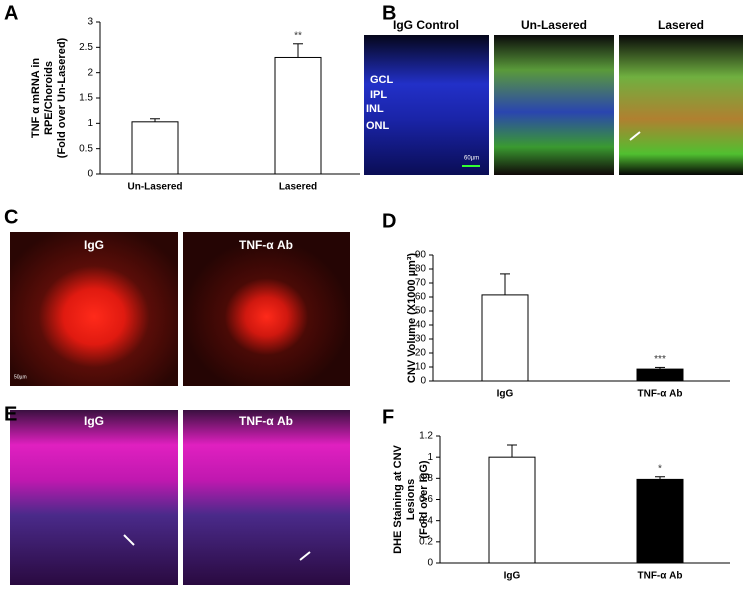  Describe the element at coordinates (378, 95) in the screenshot. I see `layer-label: IPL` at that location.